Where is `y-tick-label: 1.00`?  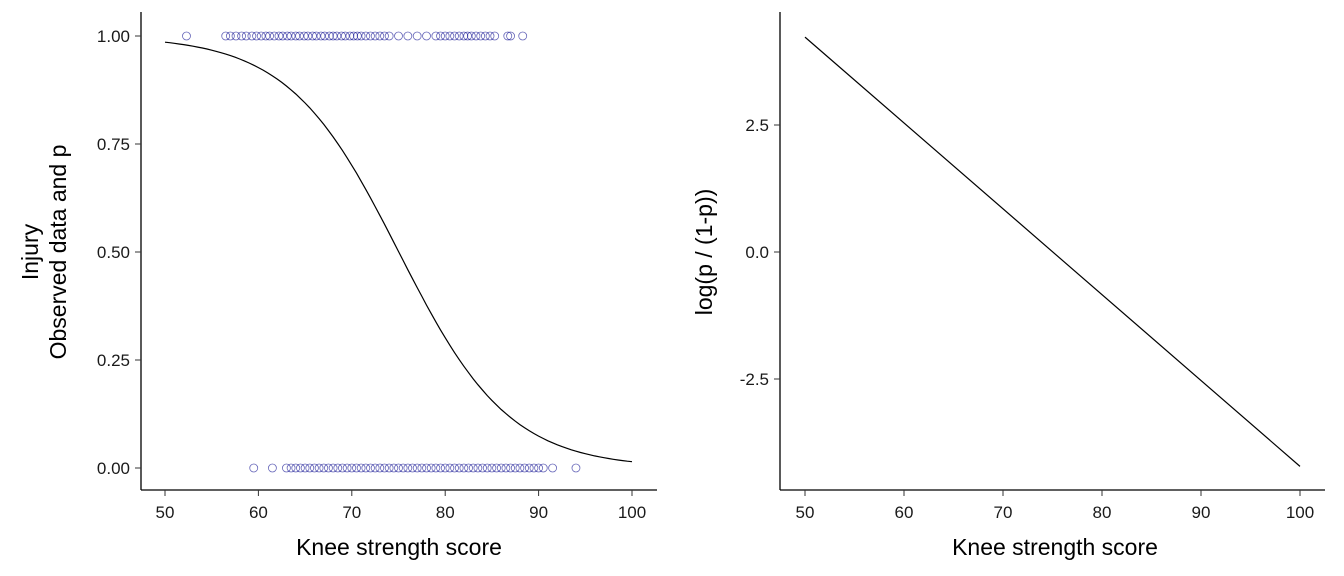 y-tick-label: 1.00 is located at coordinates (113, 36).